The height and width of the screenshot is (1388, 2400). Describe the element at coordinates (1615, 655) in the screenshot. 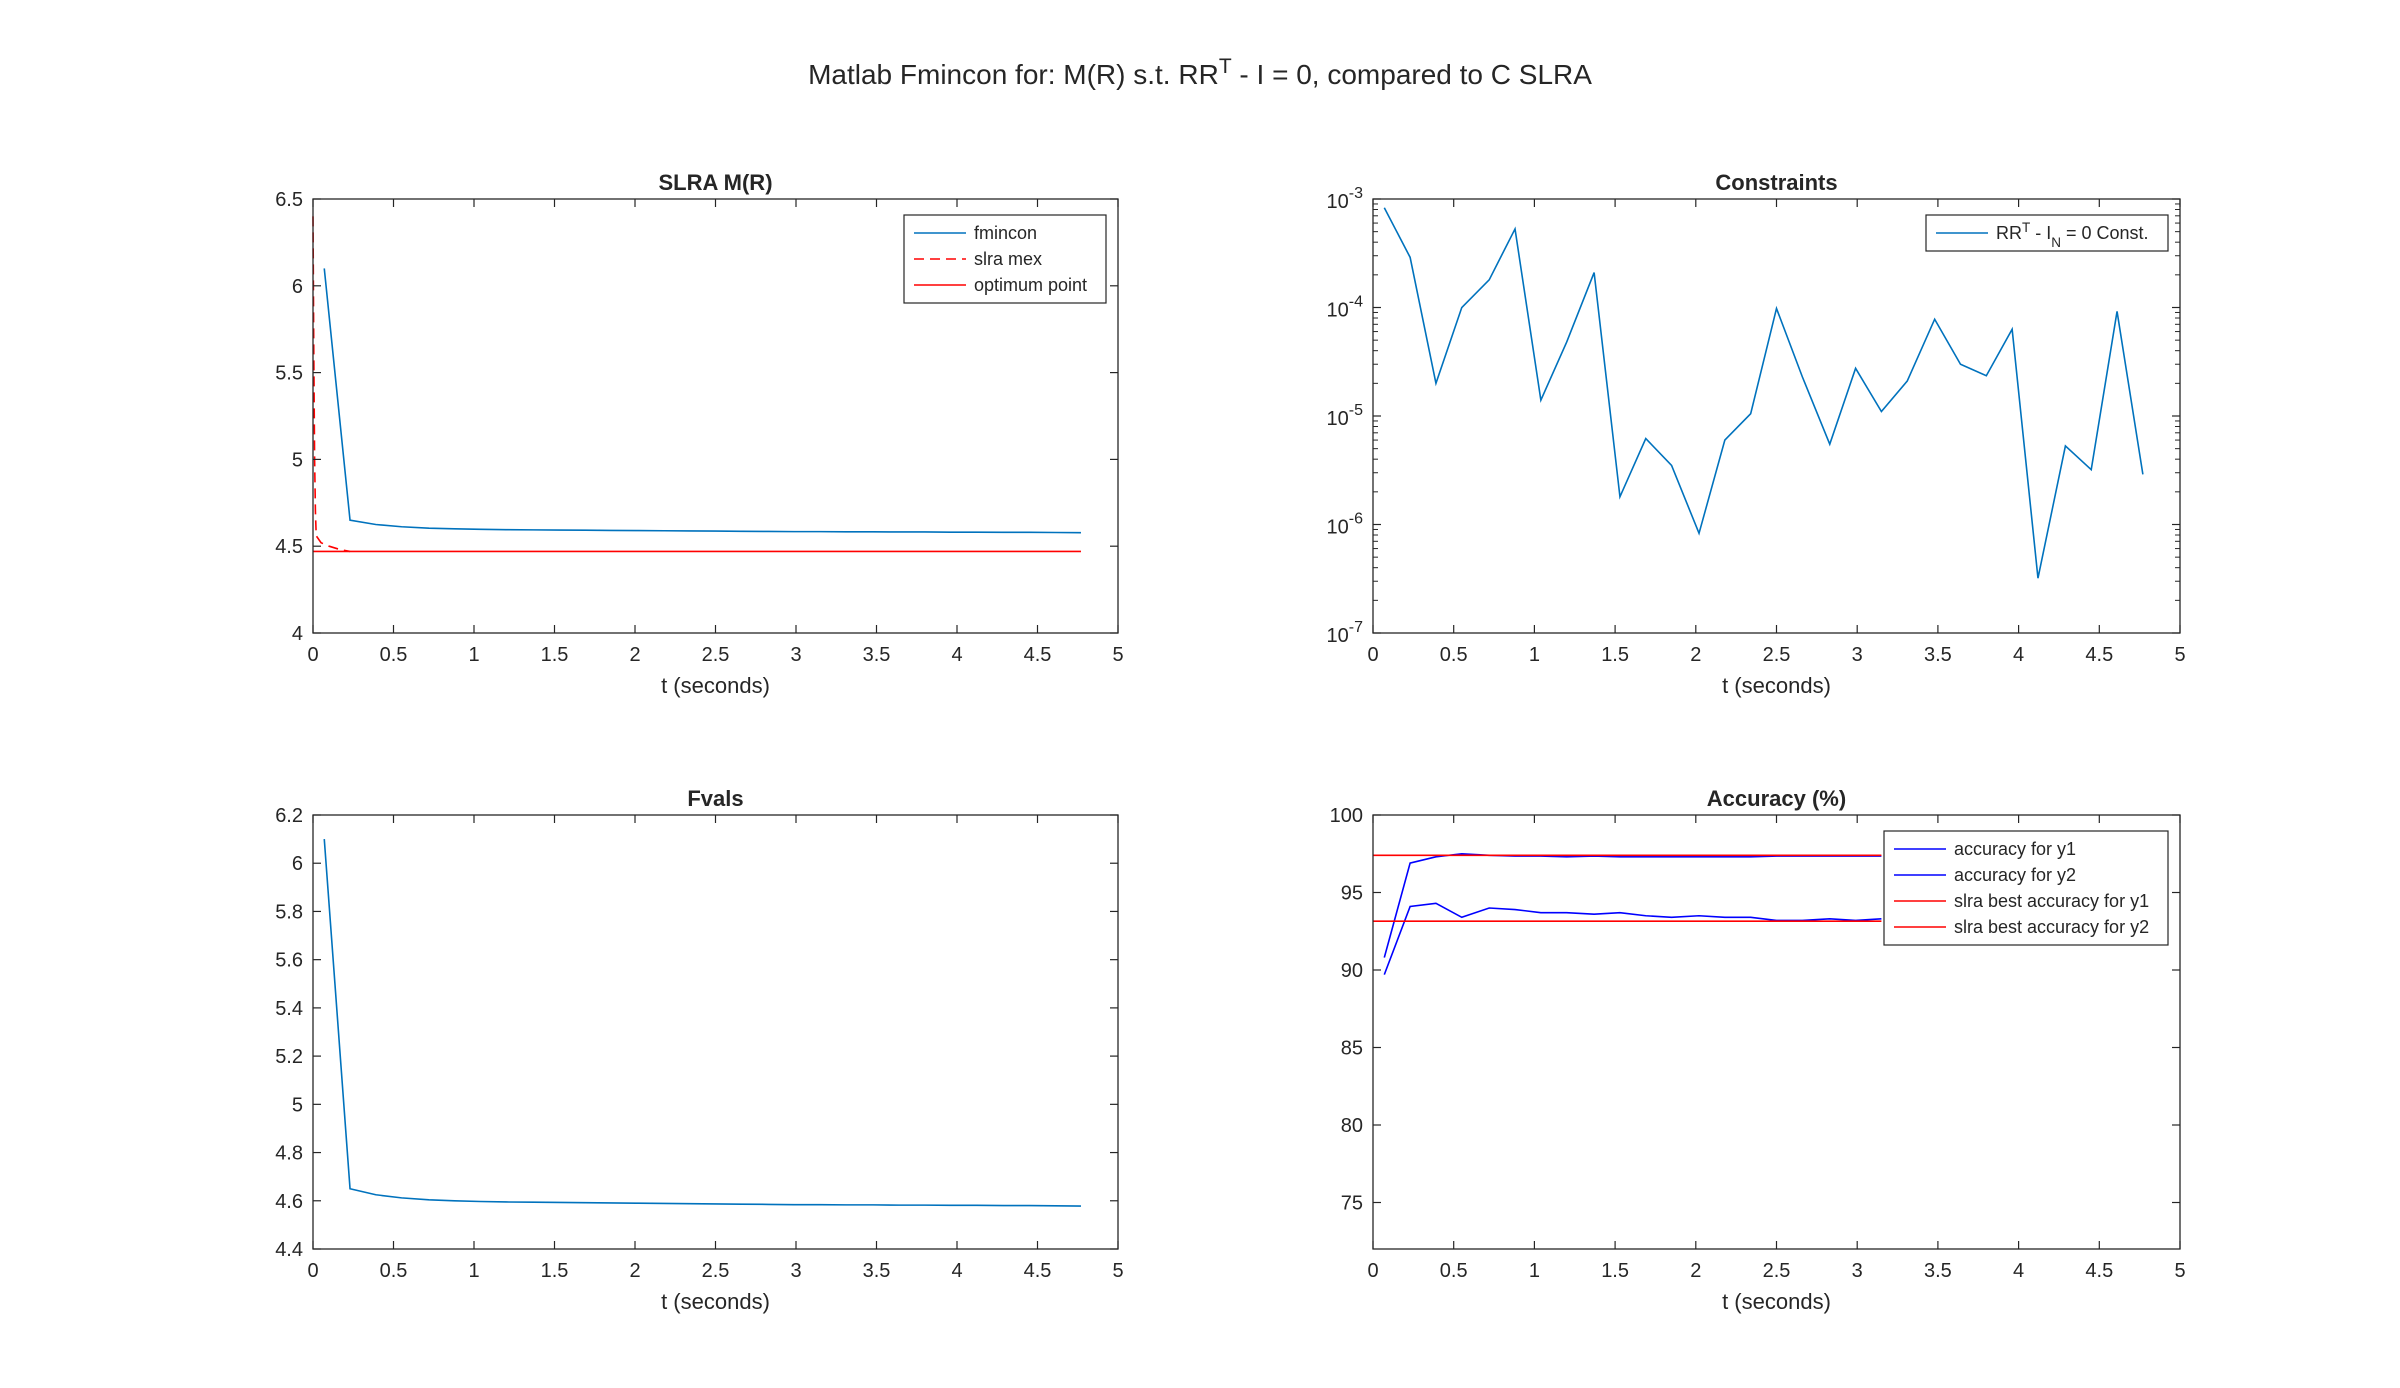

I see `constraints-x-tick-label: 1.5` at that location.